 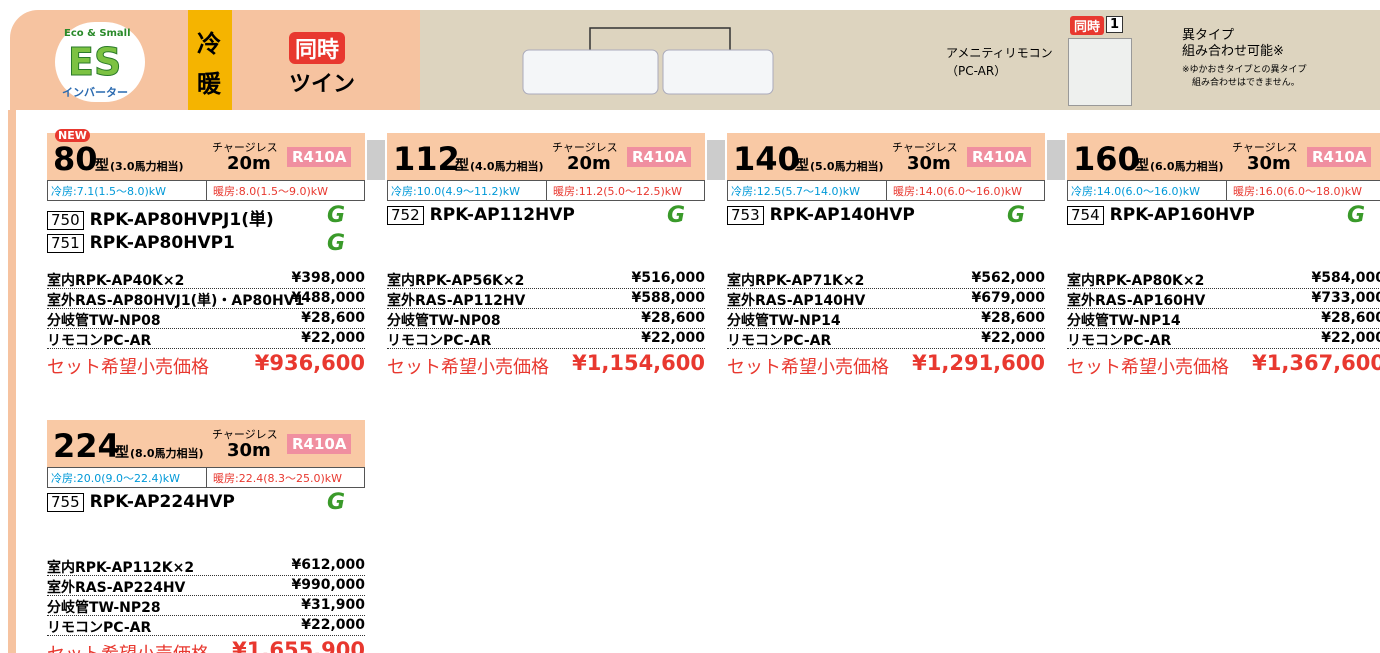 I want to click on size: 140, so click(x=766, y=159).